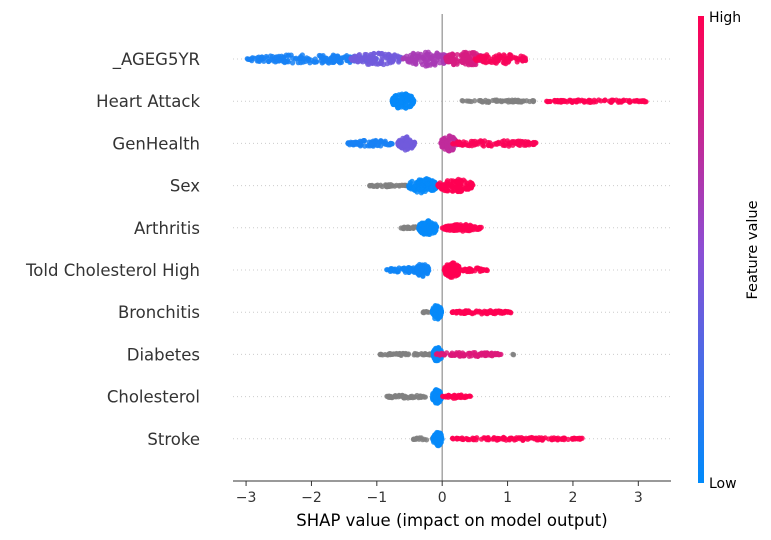 This screenshot has width=771, height=540. Describe the element at coordinates (725, 18) in the screenshot. I see `colorbar-high-label: High` at that location.